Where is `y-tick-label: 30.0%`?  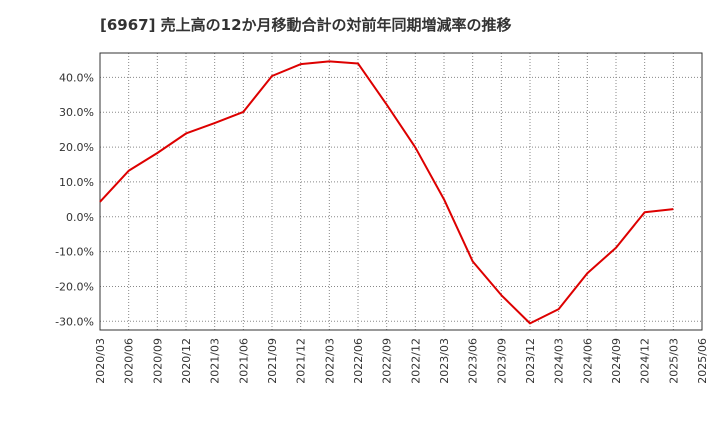 y-tick-label: 30.0% is located at coordinates (76, 112).